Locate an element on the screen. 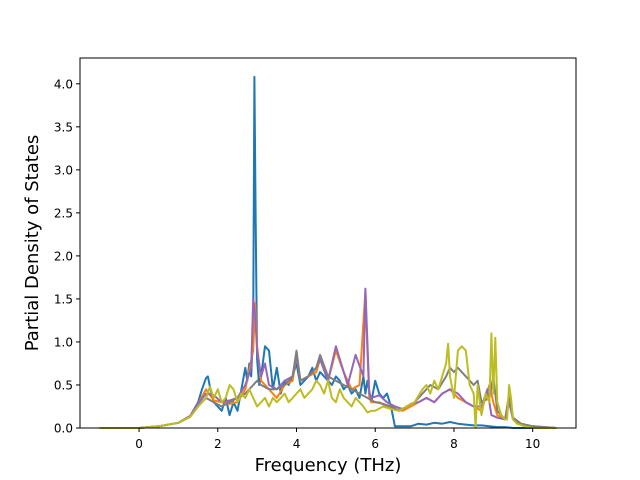  y-tick-label: 3.0 is located at coordinates (63, 170).